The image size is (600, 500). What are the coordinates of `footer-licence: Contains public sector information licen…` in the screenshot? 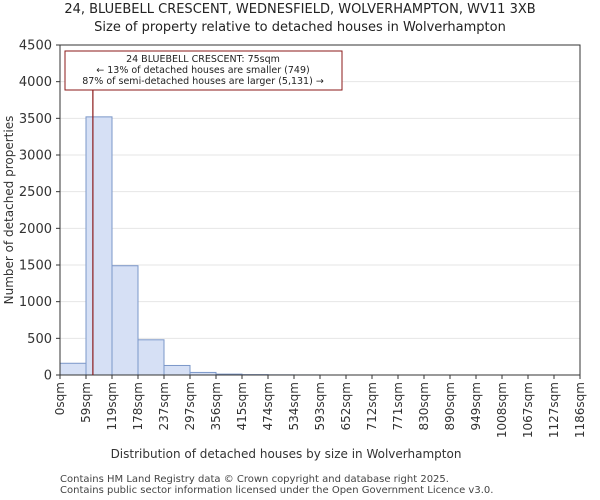 It's located at (277, 490).